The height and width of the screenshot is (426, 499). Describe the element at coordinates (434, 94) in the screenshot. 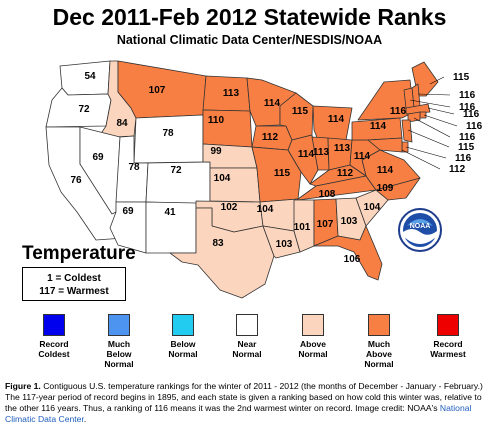

I see `leader-line-nh` at that location.